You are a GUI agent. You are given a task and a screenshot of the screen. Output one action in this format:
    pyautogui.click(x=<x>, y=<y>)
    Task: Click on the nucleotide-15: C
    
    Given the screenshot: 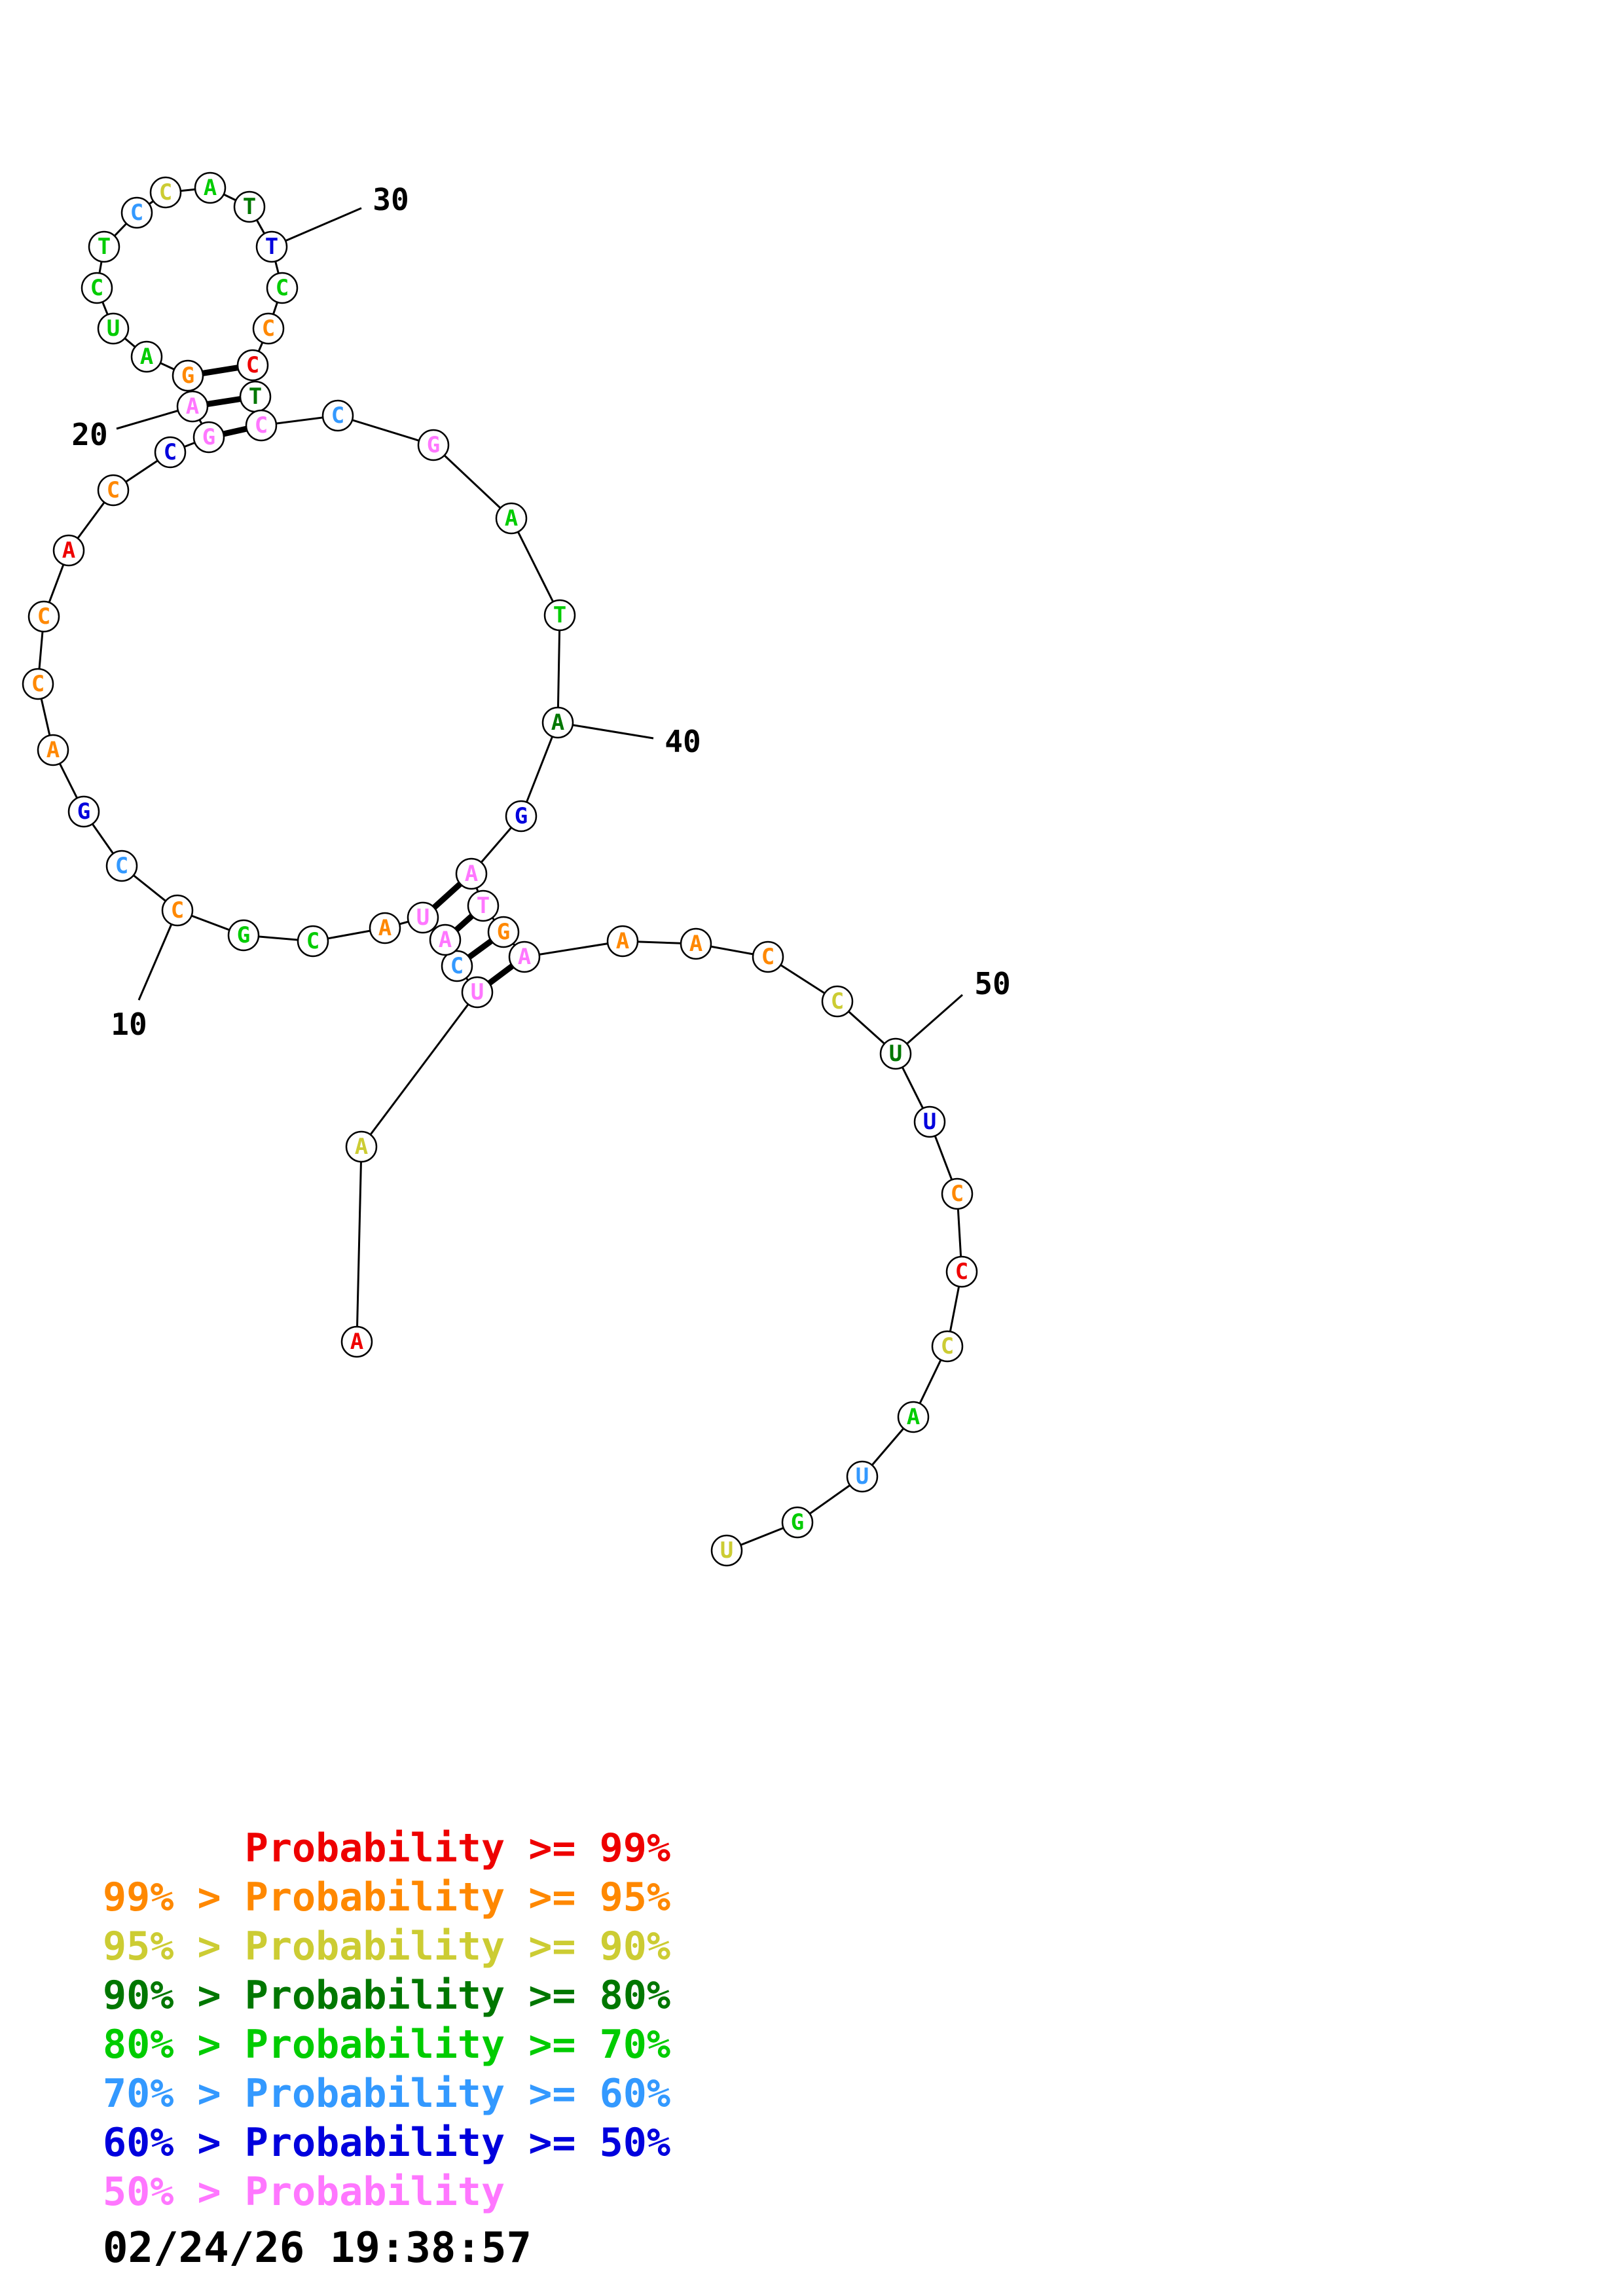 What is the action you would take?
    pyautogui.click(x=43, y=616)
    